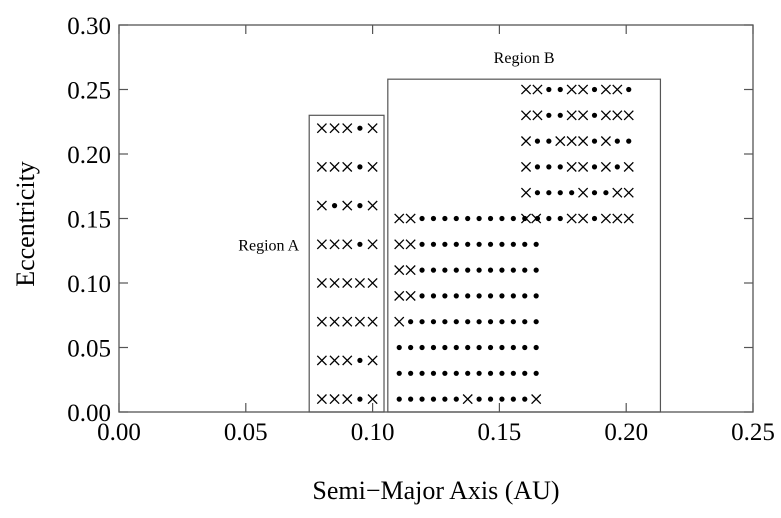  I want to click on x-tick-label: 0.10, so click(373, 432).